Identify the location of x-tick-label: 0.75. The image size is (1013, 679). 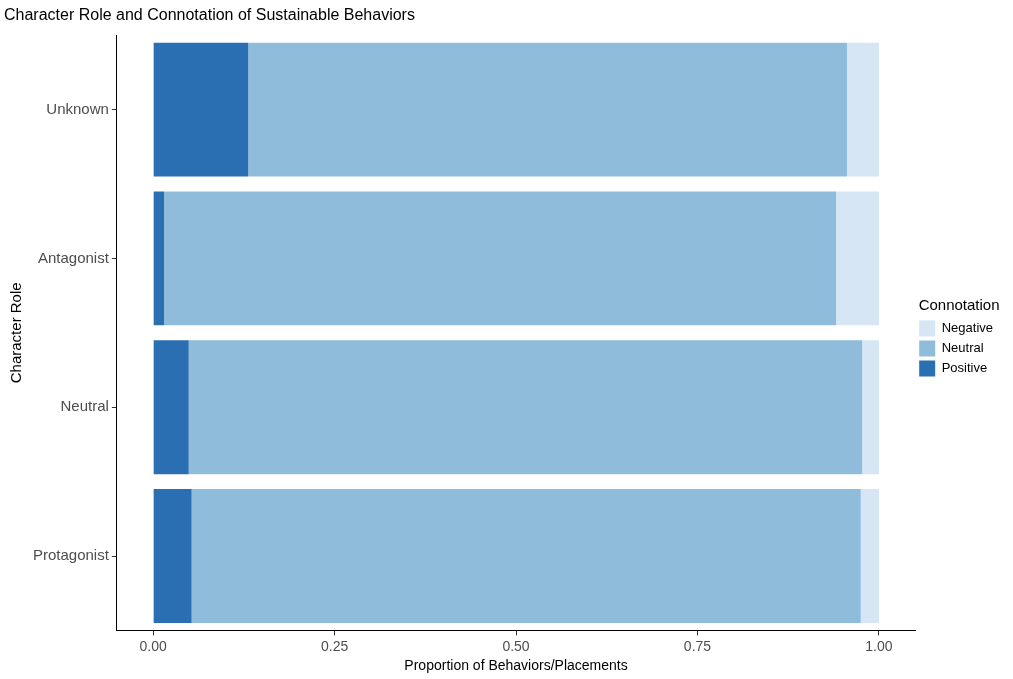
(697, 645).